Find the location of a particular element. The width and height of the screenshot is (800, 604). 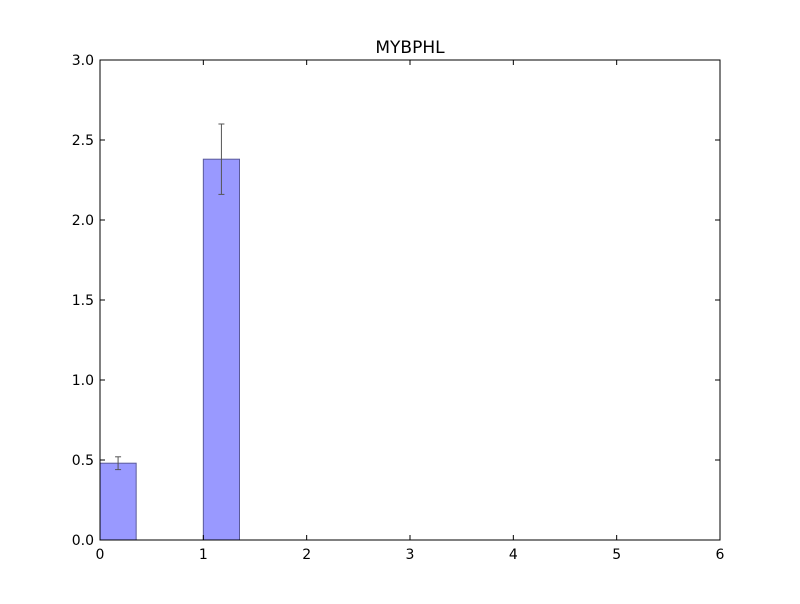

x-tick-label-6: 6 is located at coordinates (720, 555).